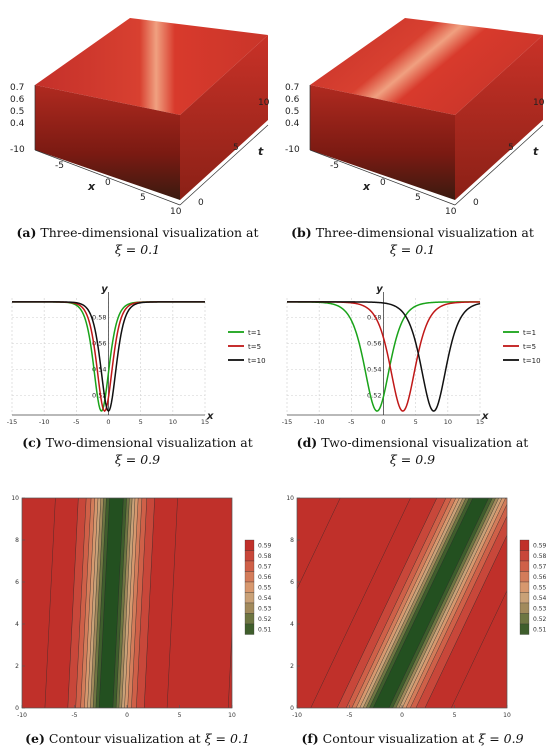 The width and height of the screenshot is (550, 753). I want to click on t-tick: 5, so click(236, 148).